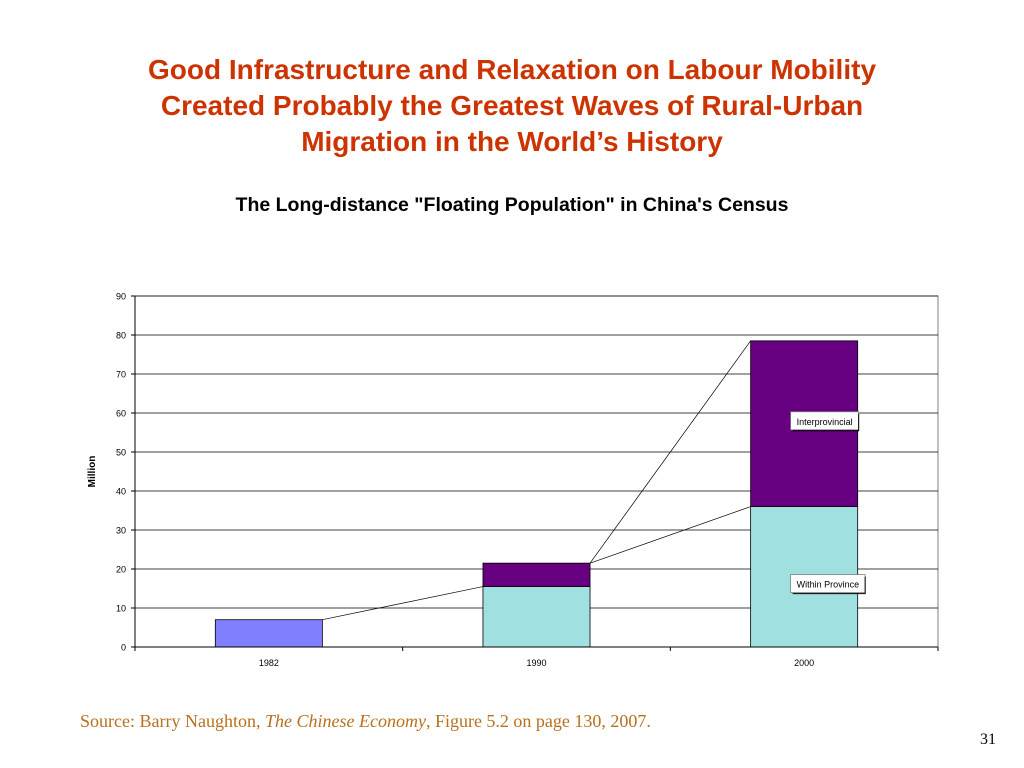 Image resolution: width=1024 pixels, height=768 pixels. I want to click on bar-1990-within-province, so click(536, 617).